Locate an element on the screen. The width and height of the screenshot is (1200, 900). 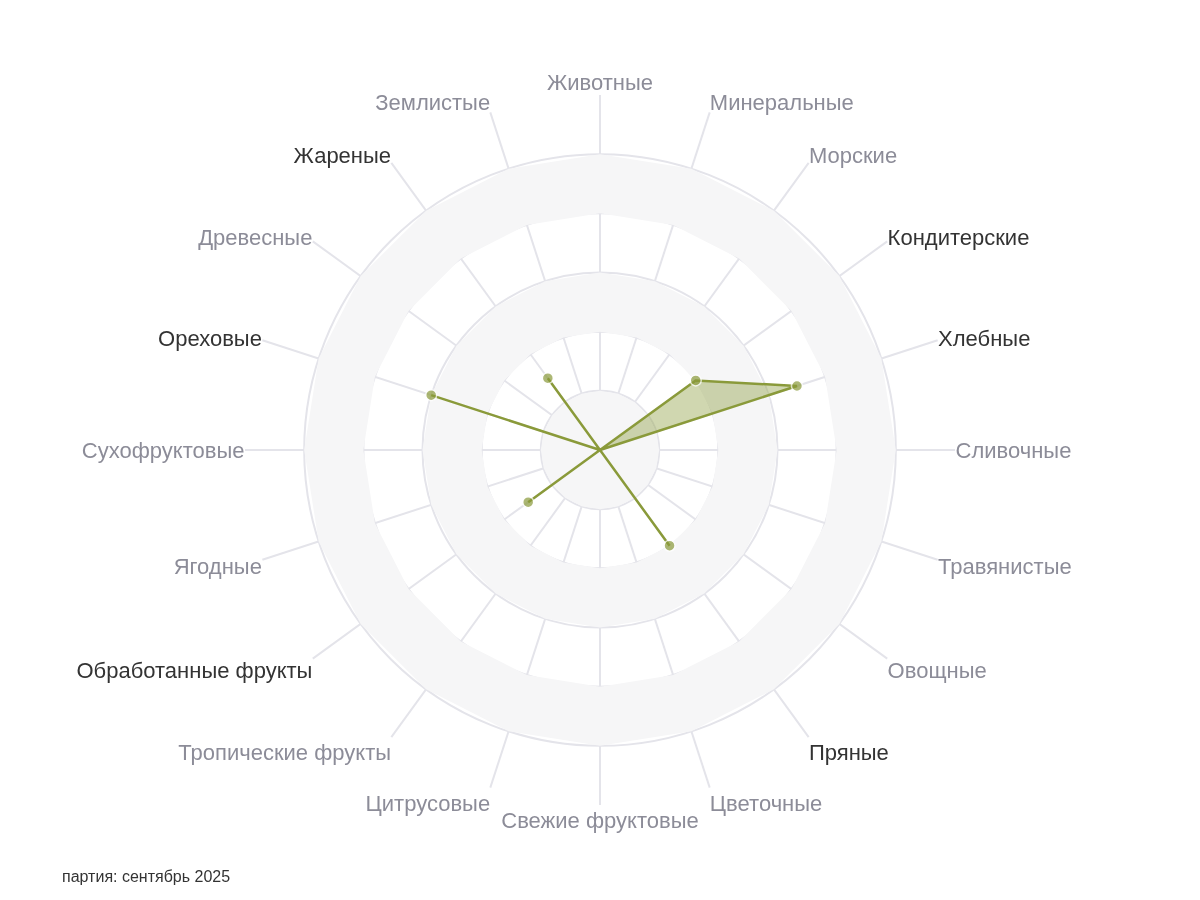
spoke-label: Травянистые is located at coordinates (1005, 566).